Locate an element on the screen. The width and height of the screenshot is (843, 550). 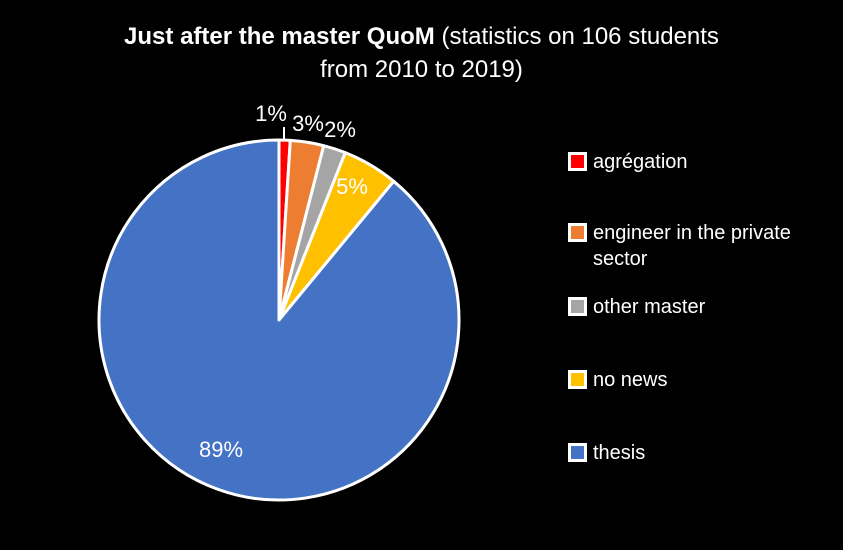
pie-label-other-master: 2% is located at coordinates (340, 129).